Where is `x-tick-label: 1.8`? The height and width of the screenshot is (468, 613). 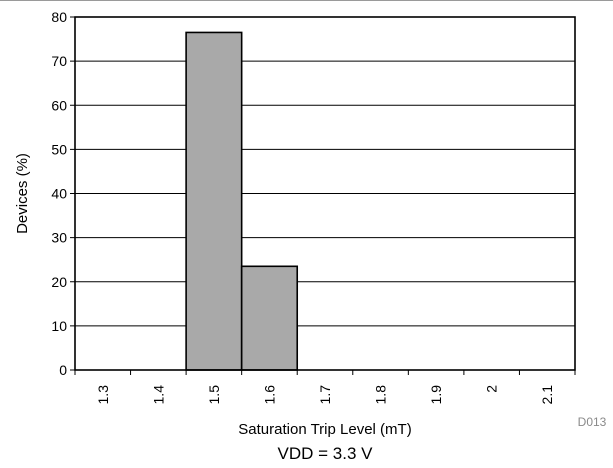
x-tick-label: 1.8 is located at coordinates (381, 395).